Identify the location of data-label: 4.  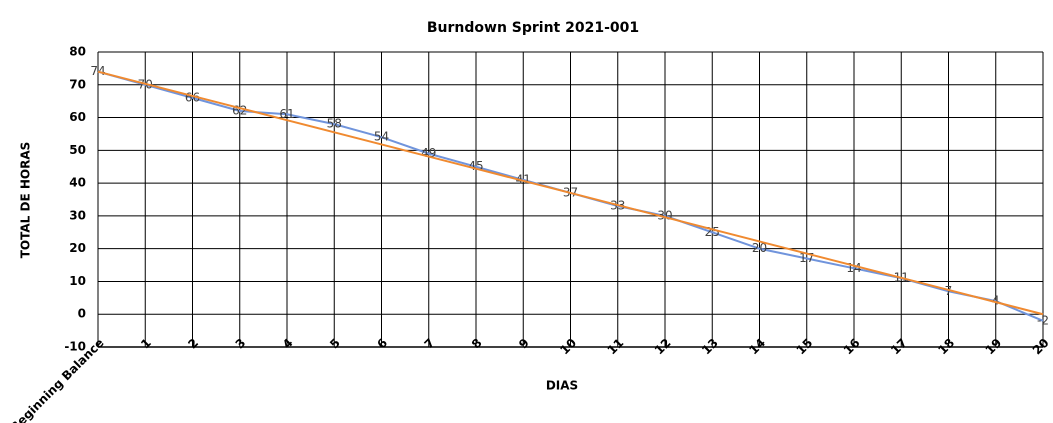
(996, 301).